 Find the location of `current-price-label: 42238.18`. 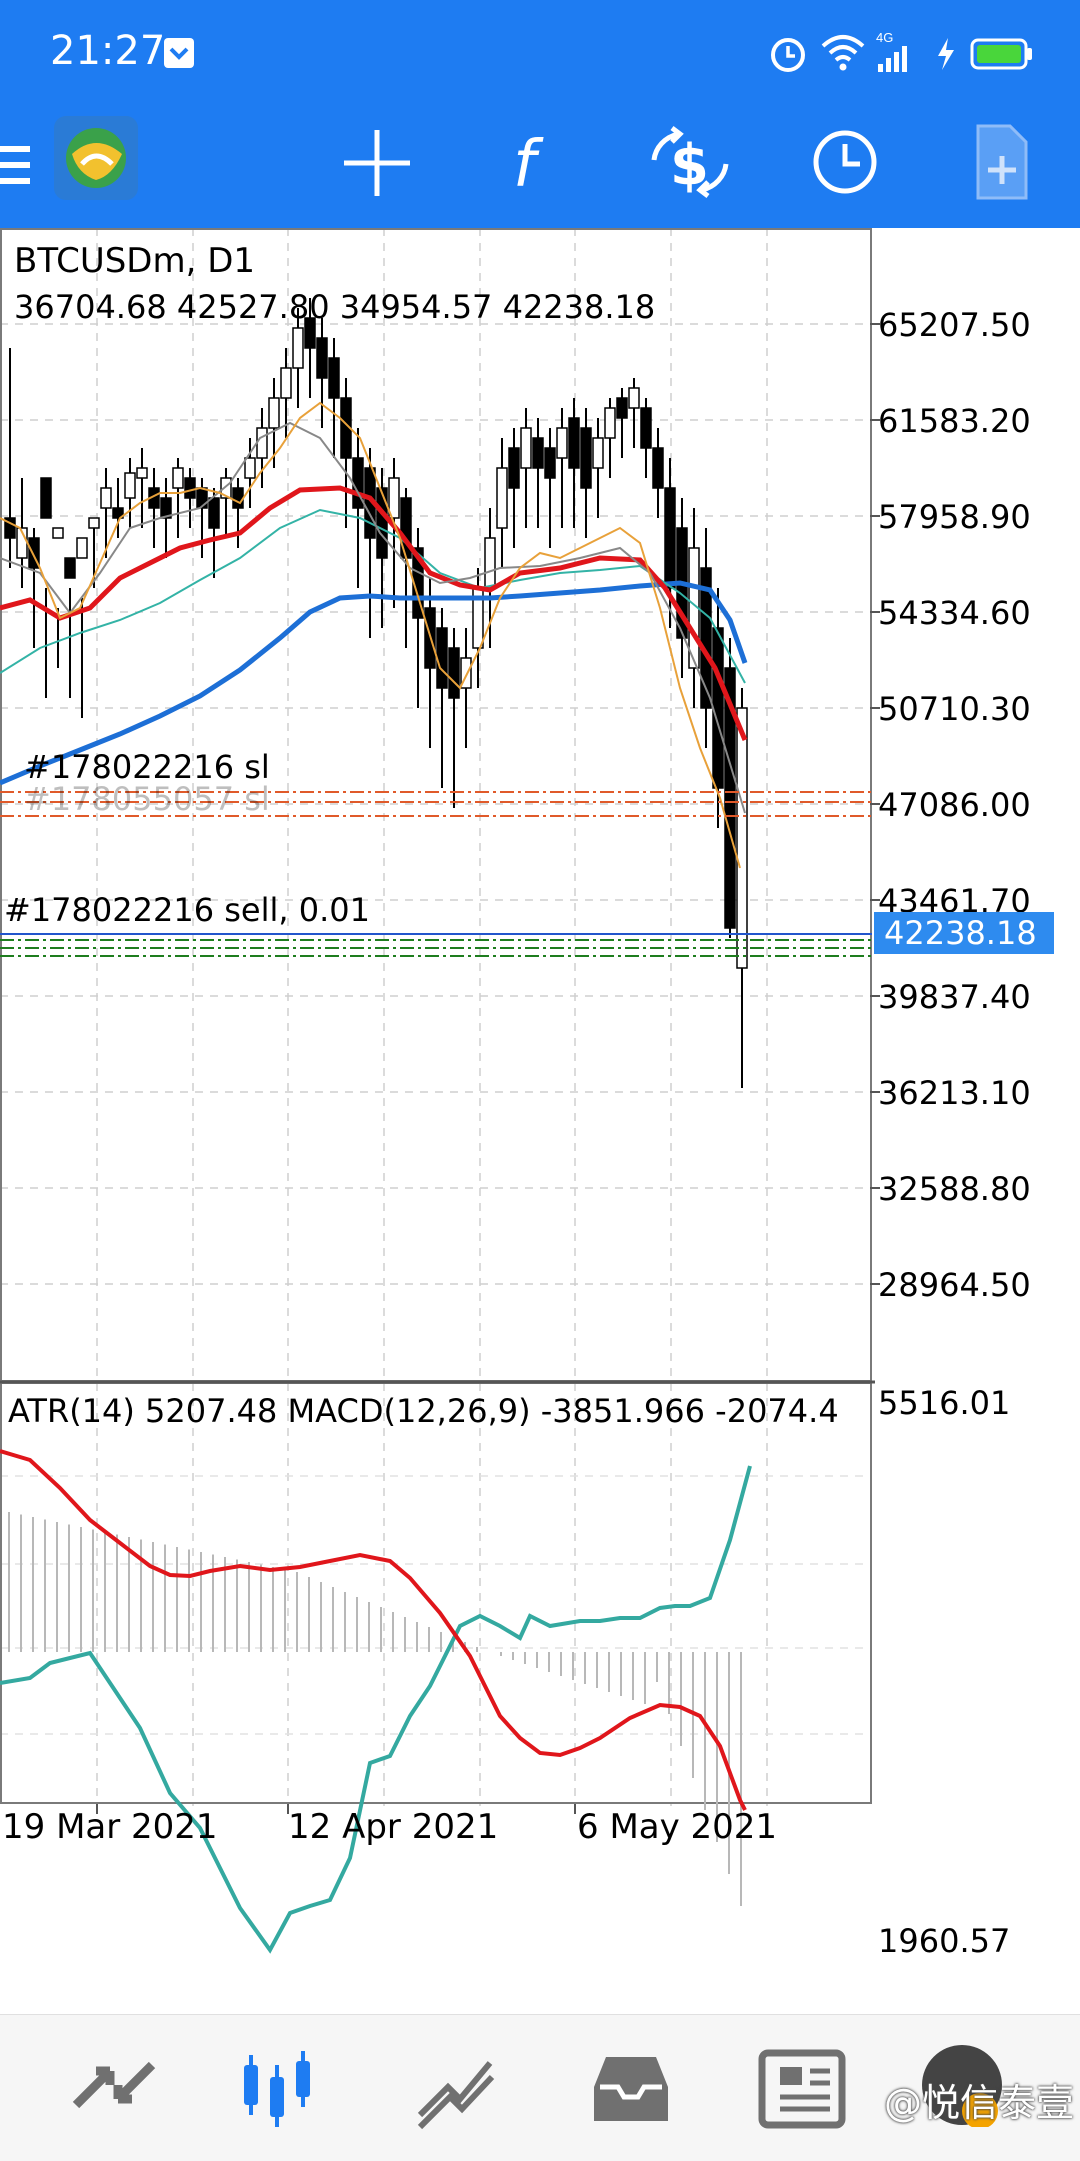

current-price-label: 42238.18 is located at coordinates (960, 933).